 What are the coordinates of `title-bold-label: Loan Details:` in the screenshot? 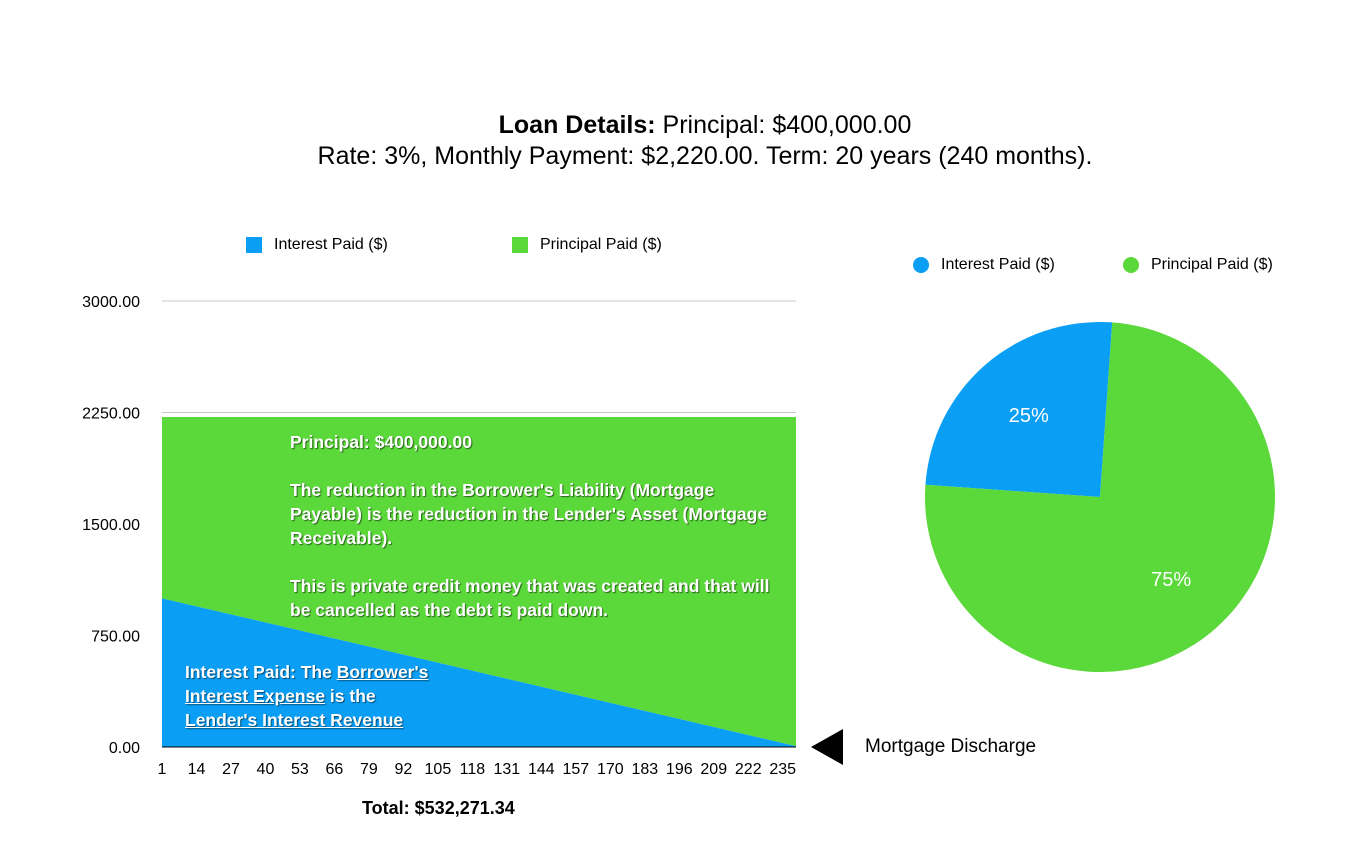 It's located at (577, 125).